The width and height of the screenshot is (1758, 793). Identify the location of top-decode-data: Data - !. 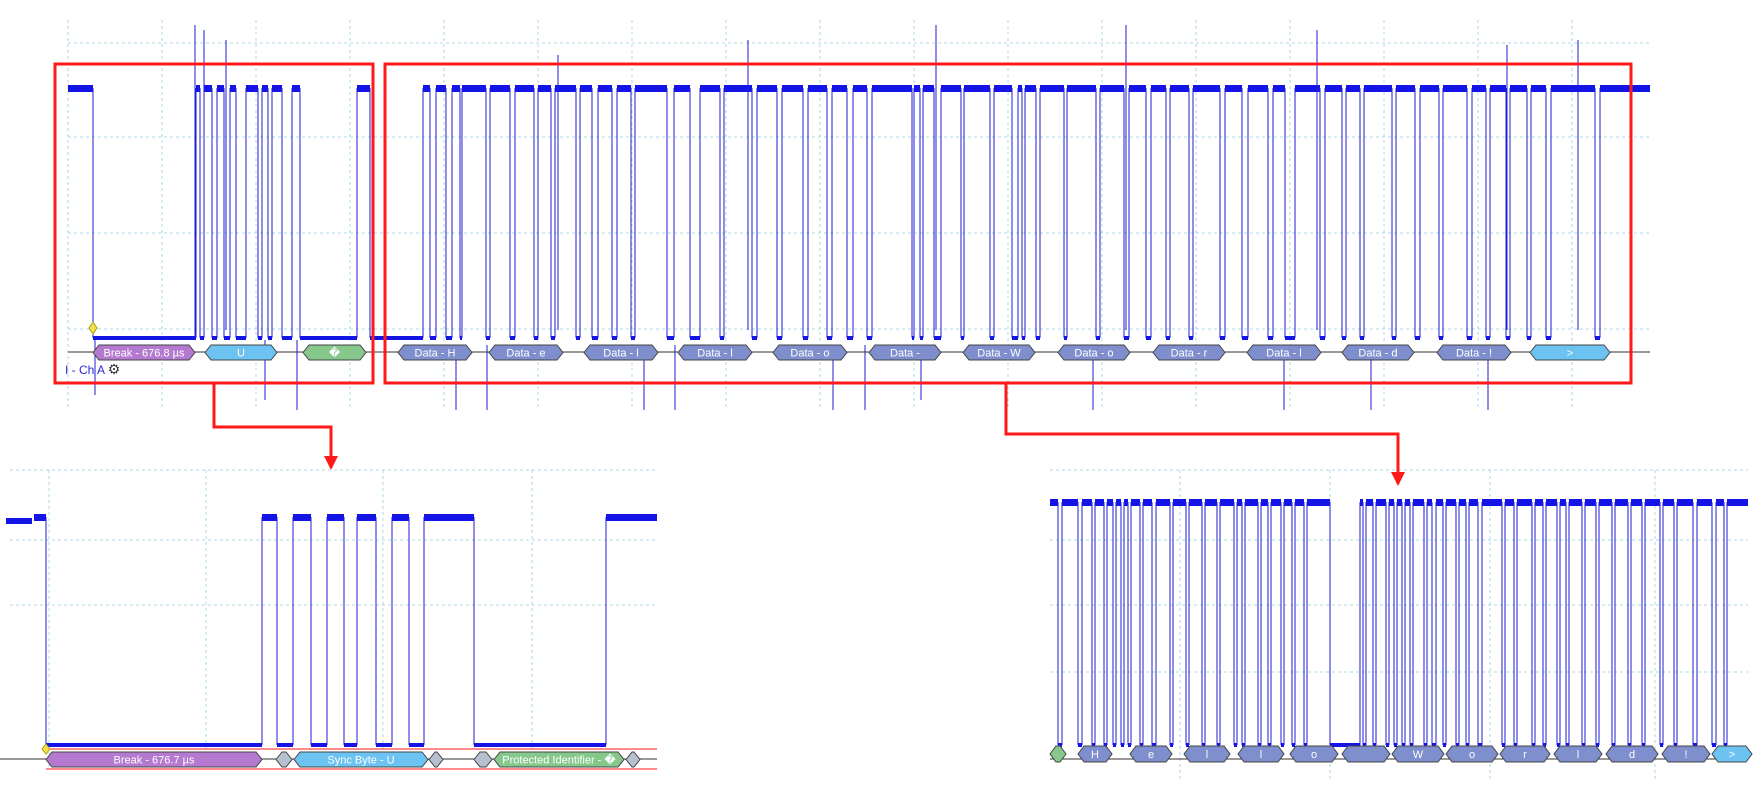
(1474, 352).